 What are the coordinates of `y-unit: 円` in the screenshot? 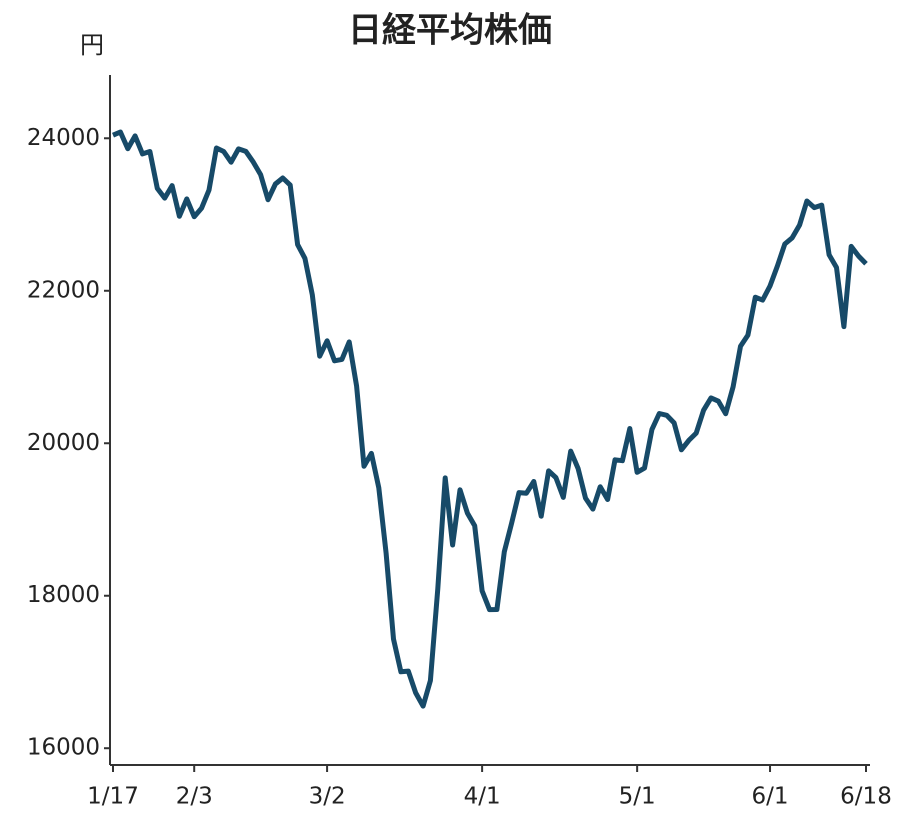 It's located at (92, 45).